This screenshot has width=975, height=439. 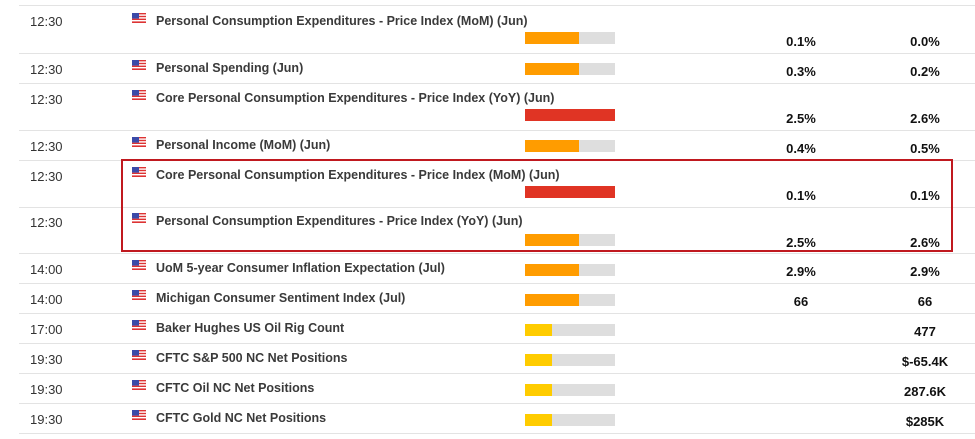 What do you see at coordinates (497, 68) in the screenshot?
I see `event-row: 12:30 Personal Spending (Jun) 0.3% 0.2%` at bounding box center [497, 68].